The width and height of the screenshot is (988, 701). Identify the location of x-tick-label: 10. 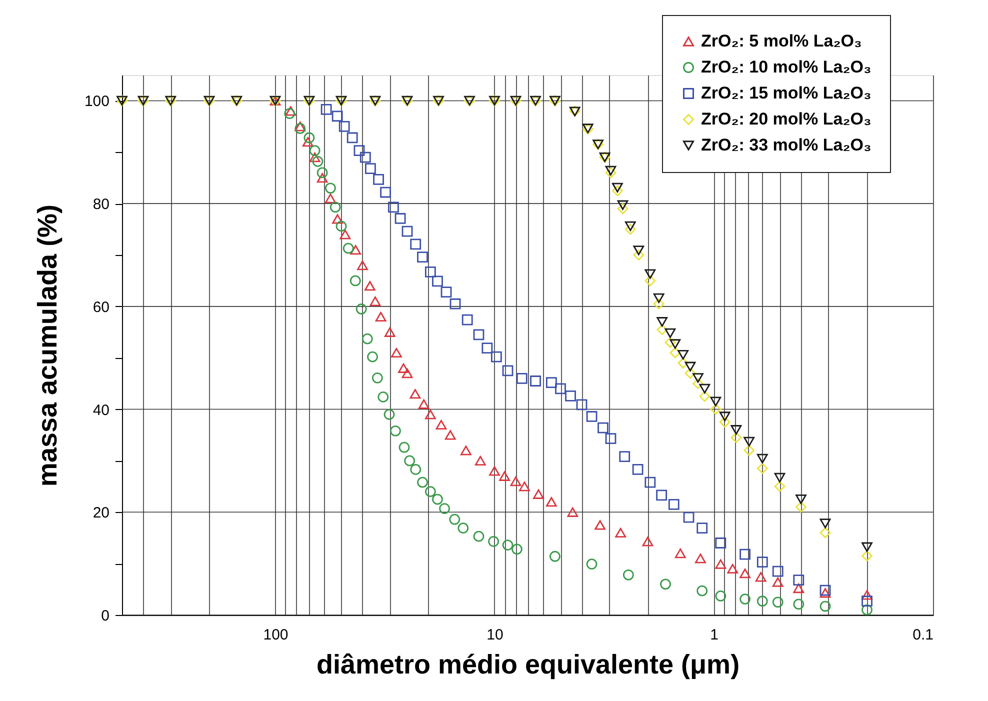
(495, 635).